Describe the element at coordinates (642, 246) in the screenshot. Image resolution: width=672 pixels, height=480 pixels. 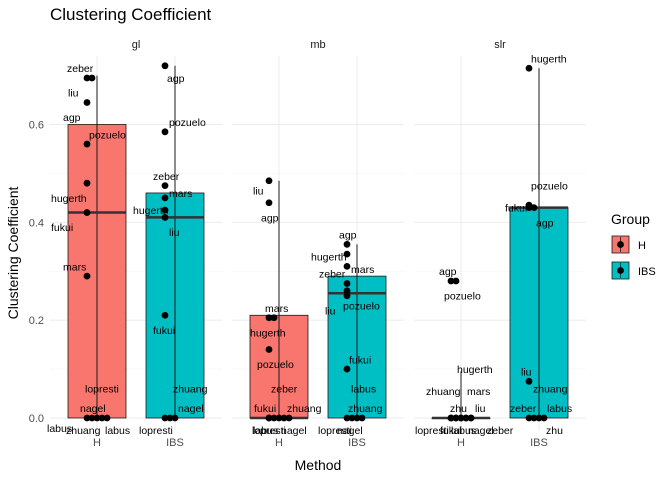
I see `legend-label: H` at that location.